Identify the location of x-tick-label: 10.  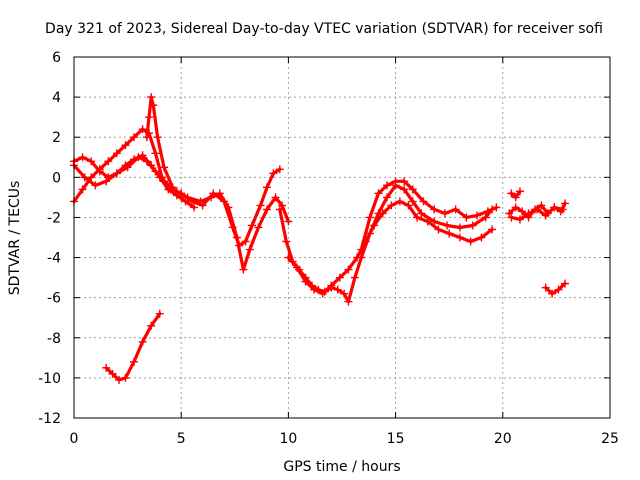
(288, 439).